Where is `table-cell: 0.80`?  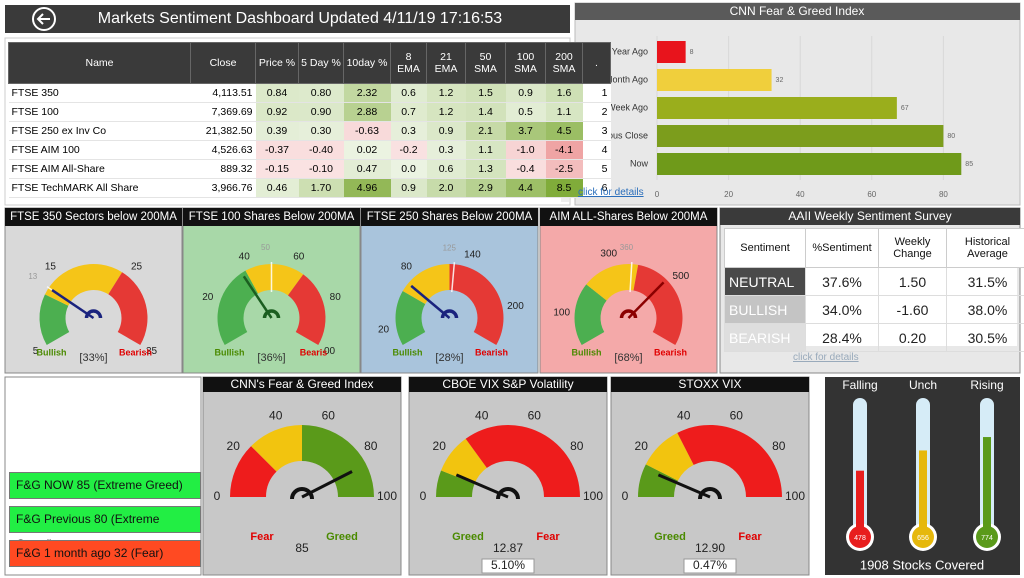
table-cell: 0.80 is located at coordinates (321, 93).